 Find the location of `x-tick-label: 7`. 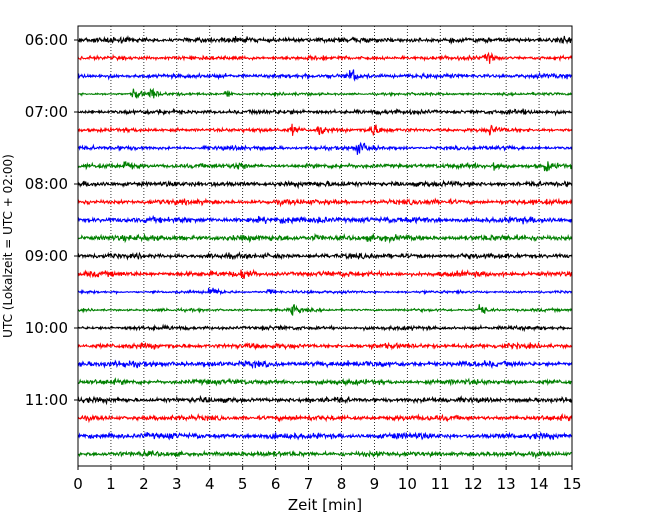

x-tick-label: 7 is located at coordinates (309, 484).